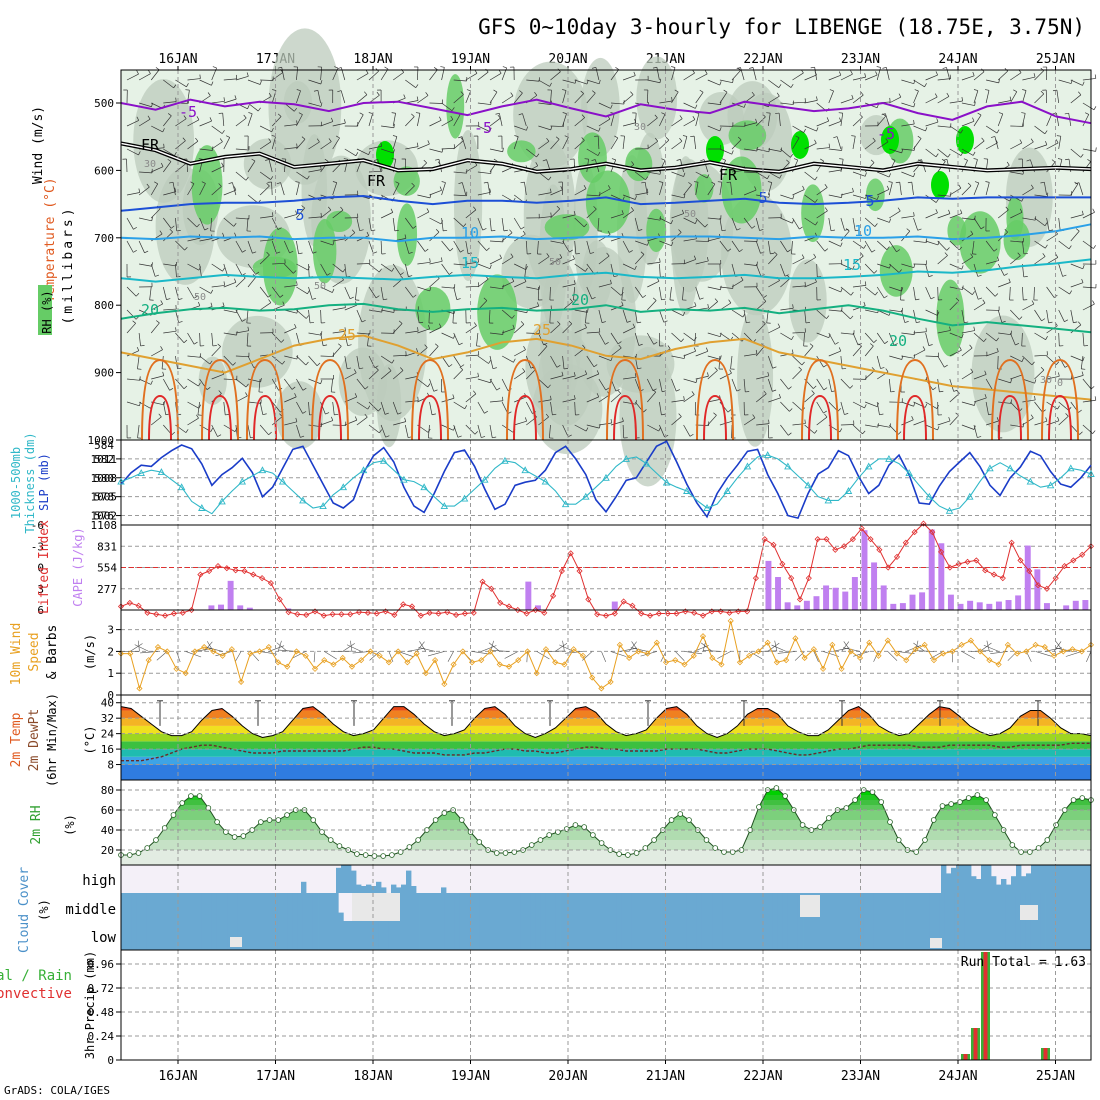  I want to click on cape-tick-label: 554, so click(107, 568).